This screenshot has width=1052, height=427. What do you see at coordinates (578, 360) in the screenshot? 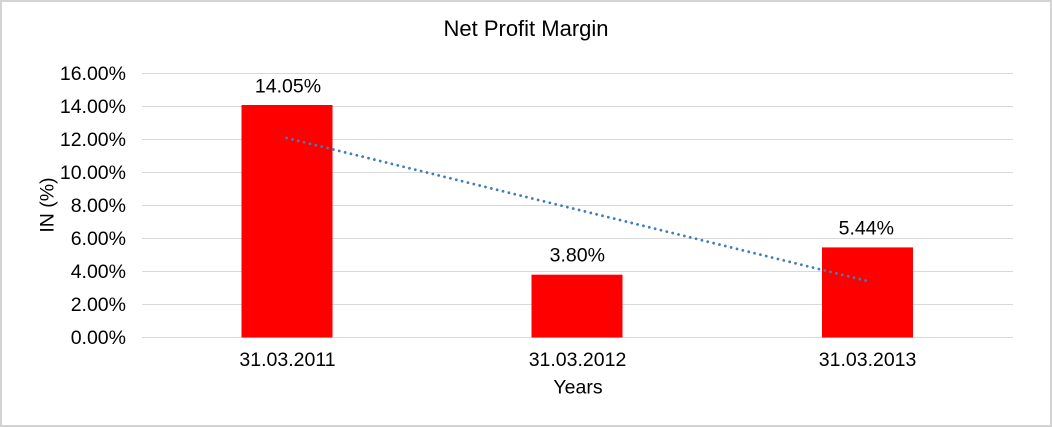
I see `svg-text: 31.03.2012` at bounding box center [578, 360].